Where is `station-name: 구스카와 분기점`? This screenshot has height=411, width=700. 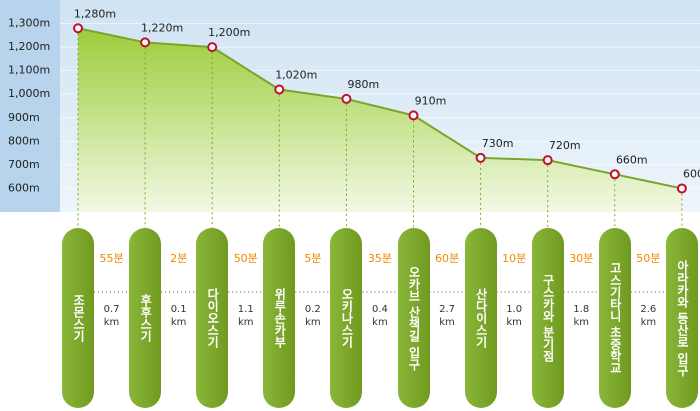 station-name: 구스카와 분기점 is located at coordinates (548, 318).